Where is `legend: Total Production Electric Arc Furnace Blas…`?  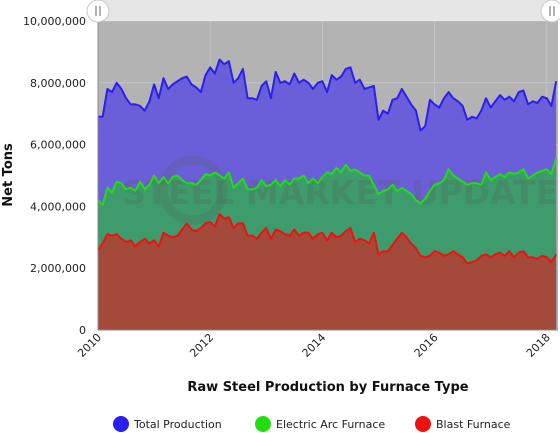 legend: Total Production Electric Arc Furnace Blas… is located at coordinates (312, 424).